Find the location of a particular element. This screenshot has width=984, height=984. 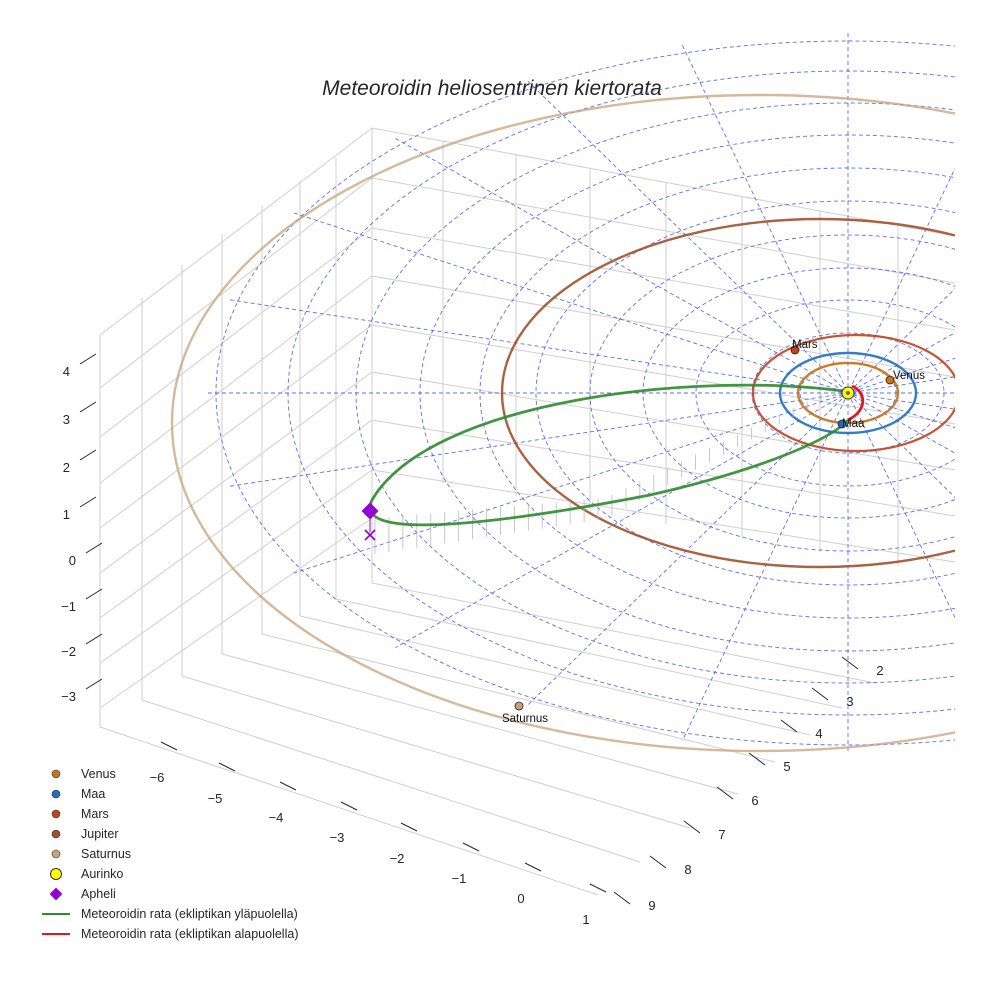

planet-venus is located at coordinates (890, 380).